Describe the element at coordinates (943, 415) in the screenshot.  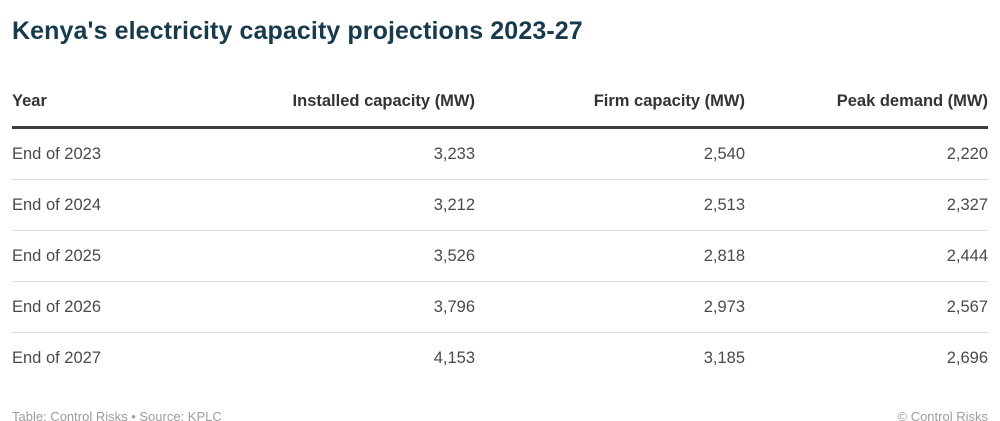
I see `copyright-note: © Control Risks` at that location.